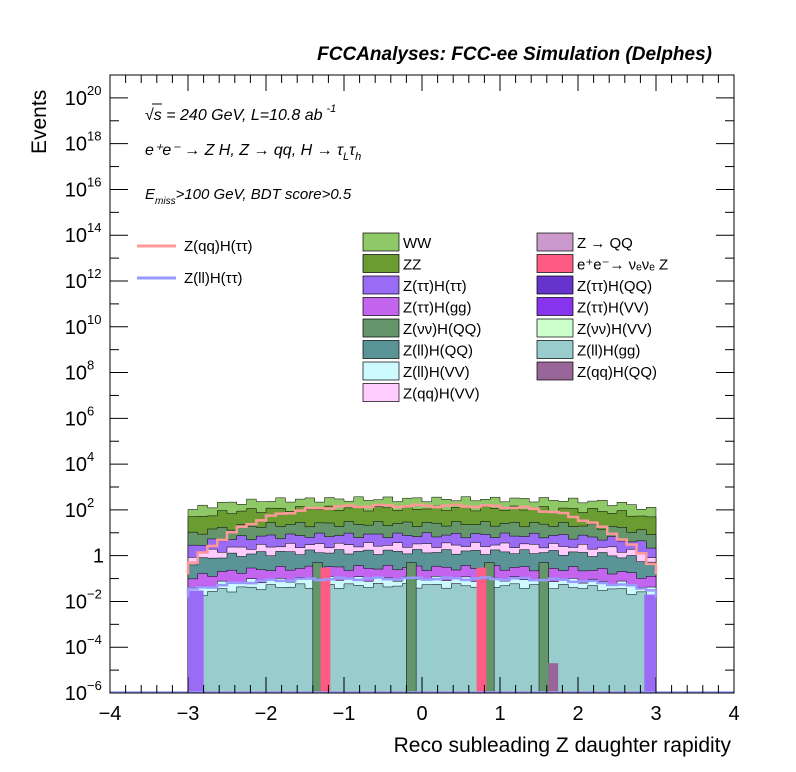  I want to click on signal-Z(ll)H(ττ), so click(422, 587).